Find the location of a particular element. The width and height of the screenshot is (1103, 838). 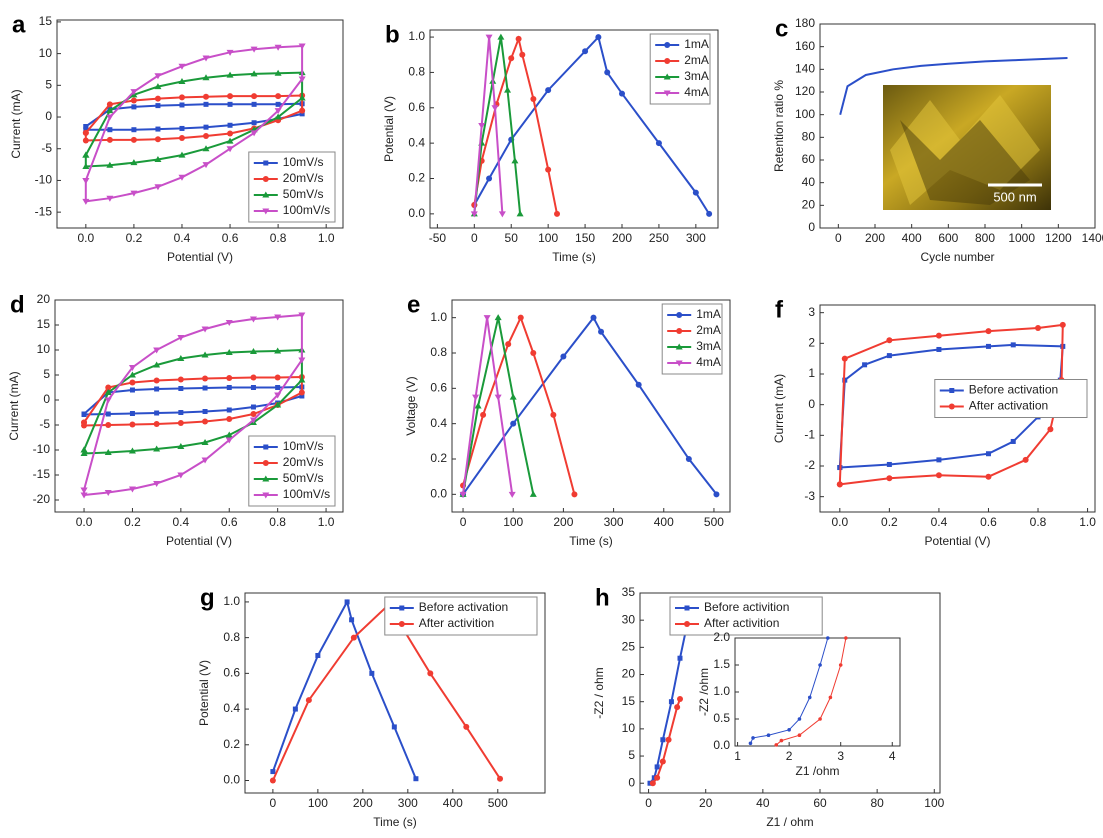

y-axis-label: Potential (V) is located at coordinates (204, 693).